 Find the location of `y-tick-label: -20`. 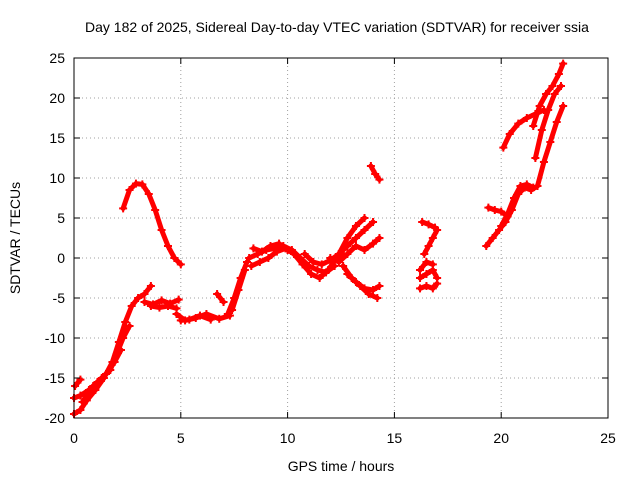

y-tick-label: -20 is located at coordinates (55, 418).